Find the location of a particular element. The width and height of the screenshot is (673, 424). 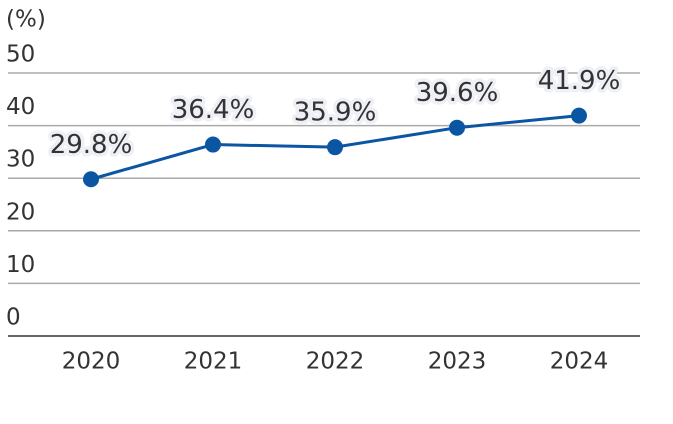

y-tick-label: 50 is located at coordinates (20, 55).